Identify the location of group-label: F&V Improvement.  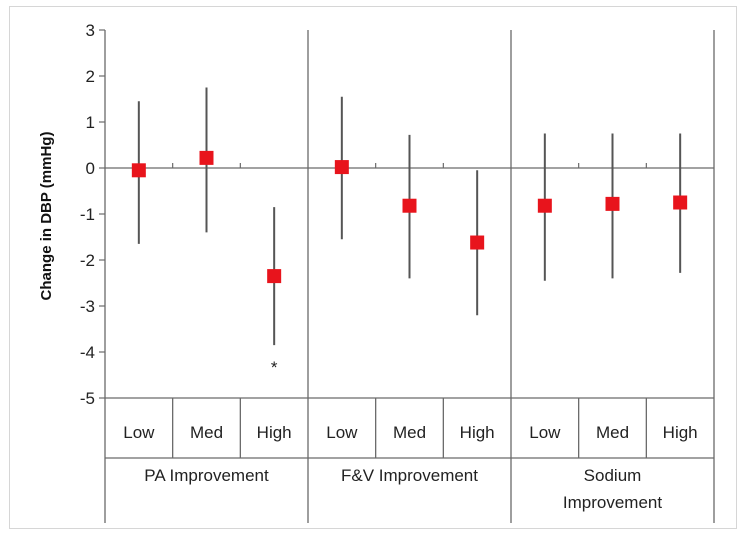
(409, 475).